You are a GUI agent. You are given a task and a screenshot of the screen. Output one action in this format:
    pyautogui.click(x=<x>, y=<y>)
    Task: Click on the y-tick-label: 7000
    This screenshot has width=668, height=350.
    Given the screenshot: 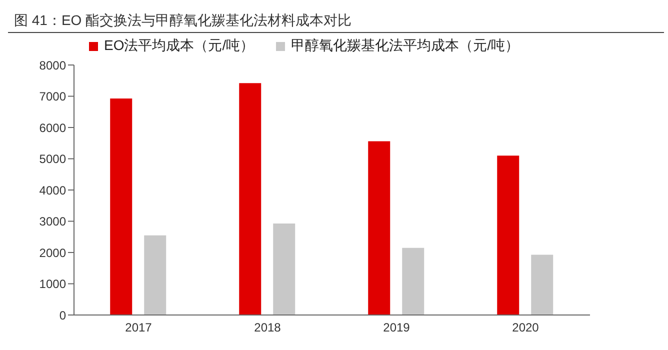 What is the action you would take?
    pyautogui.click(x=52, y=97)
    